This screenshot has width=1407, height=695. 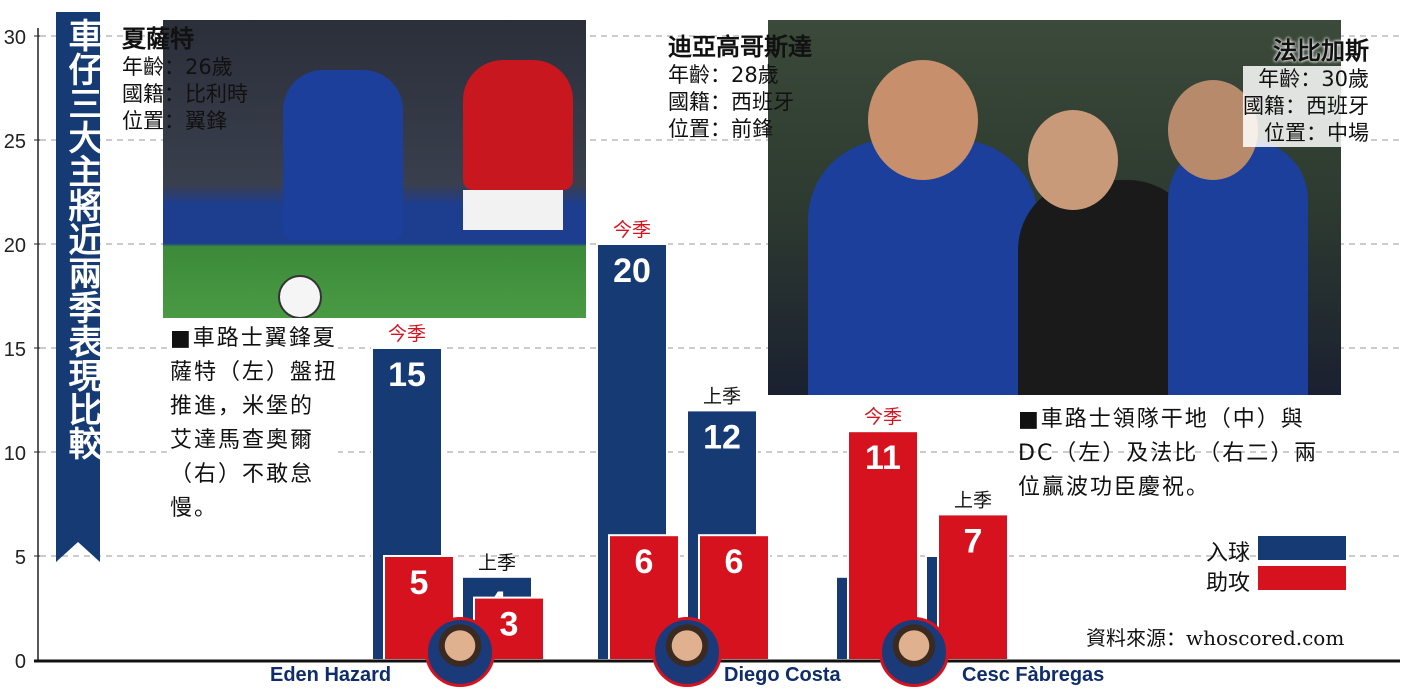 What do you see at coordinates (194, 508) in the screenshot?
I see `caption-line: 慢。` at bounding box center [194, 508].